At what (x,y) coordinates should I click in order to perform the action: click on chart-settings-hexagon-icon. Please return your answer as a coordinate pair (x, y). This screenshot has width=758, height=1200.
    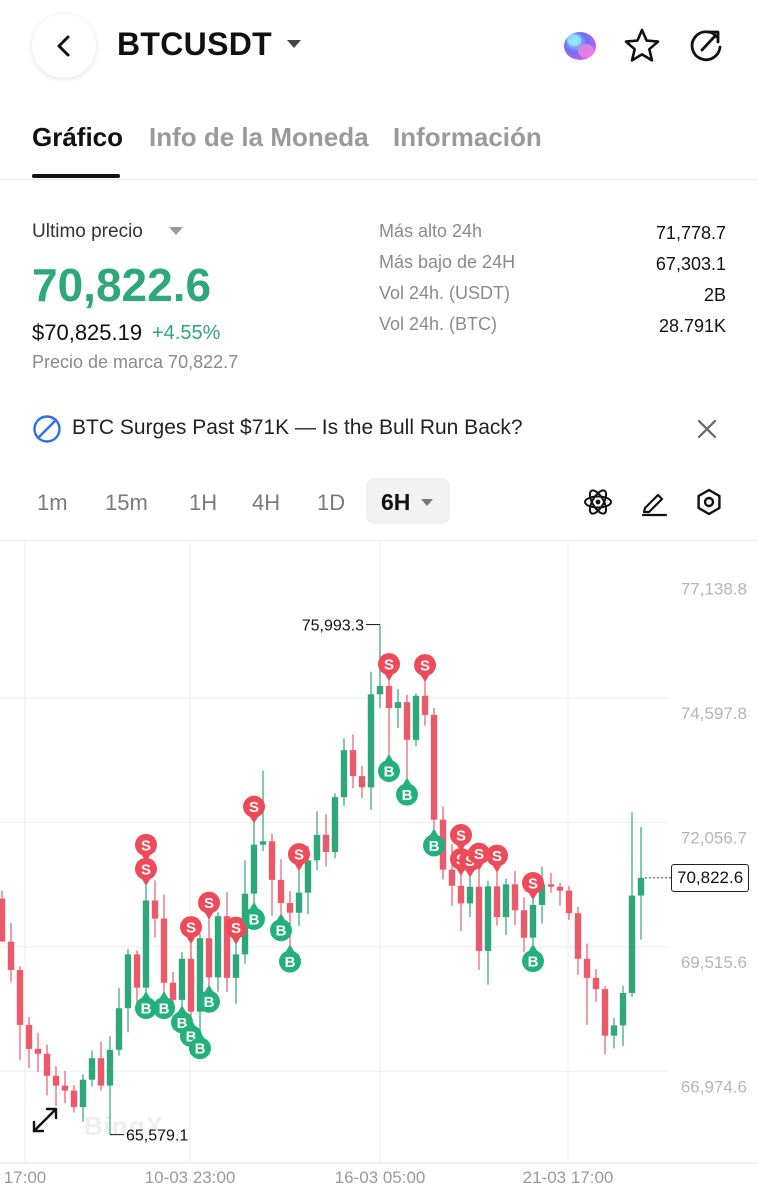
    Looking at the image, I should click on (709, 502).